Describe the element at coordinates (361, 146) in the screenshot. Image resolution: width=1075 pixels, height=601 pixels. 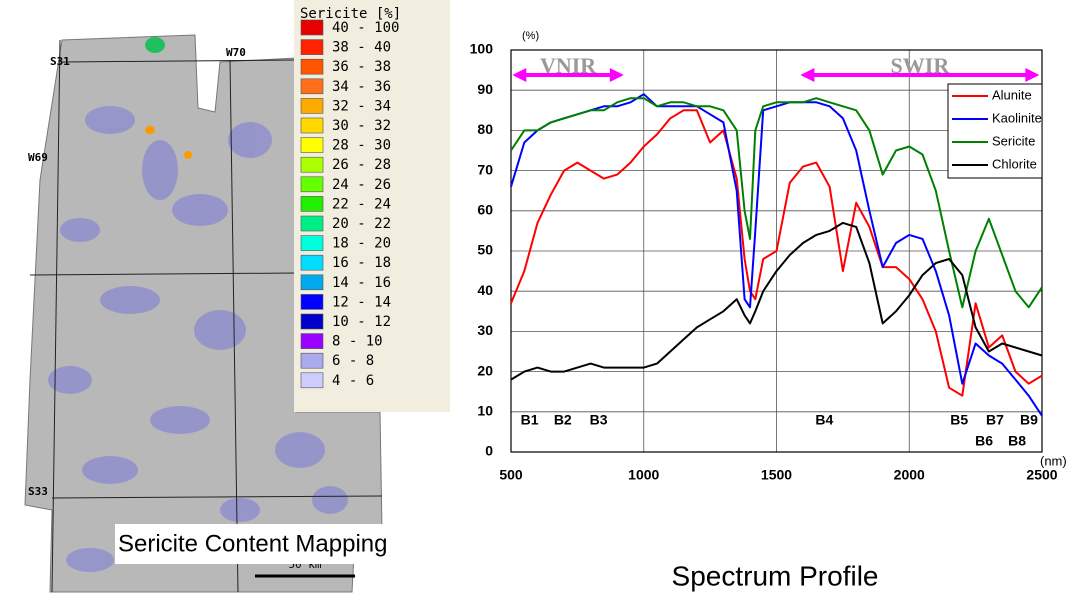
I see `legend-label: 28 - 30` at that location.